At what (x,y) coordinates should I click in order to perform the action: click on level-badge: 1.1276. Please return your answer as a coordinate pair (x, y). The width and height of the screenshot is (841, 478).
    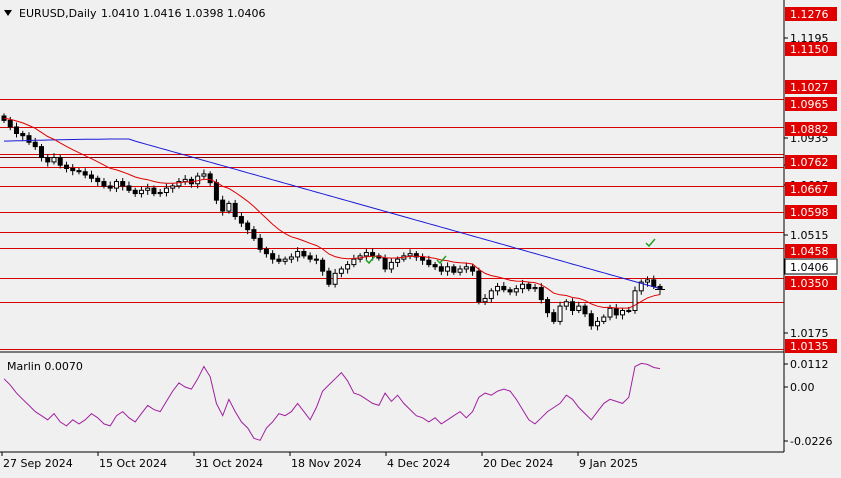
    Looking at the image, I should click on (811, 14).